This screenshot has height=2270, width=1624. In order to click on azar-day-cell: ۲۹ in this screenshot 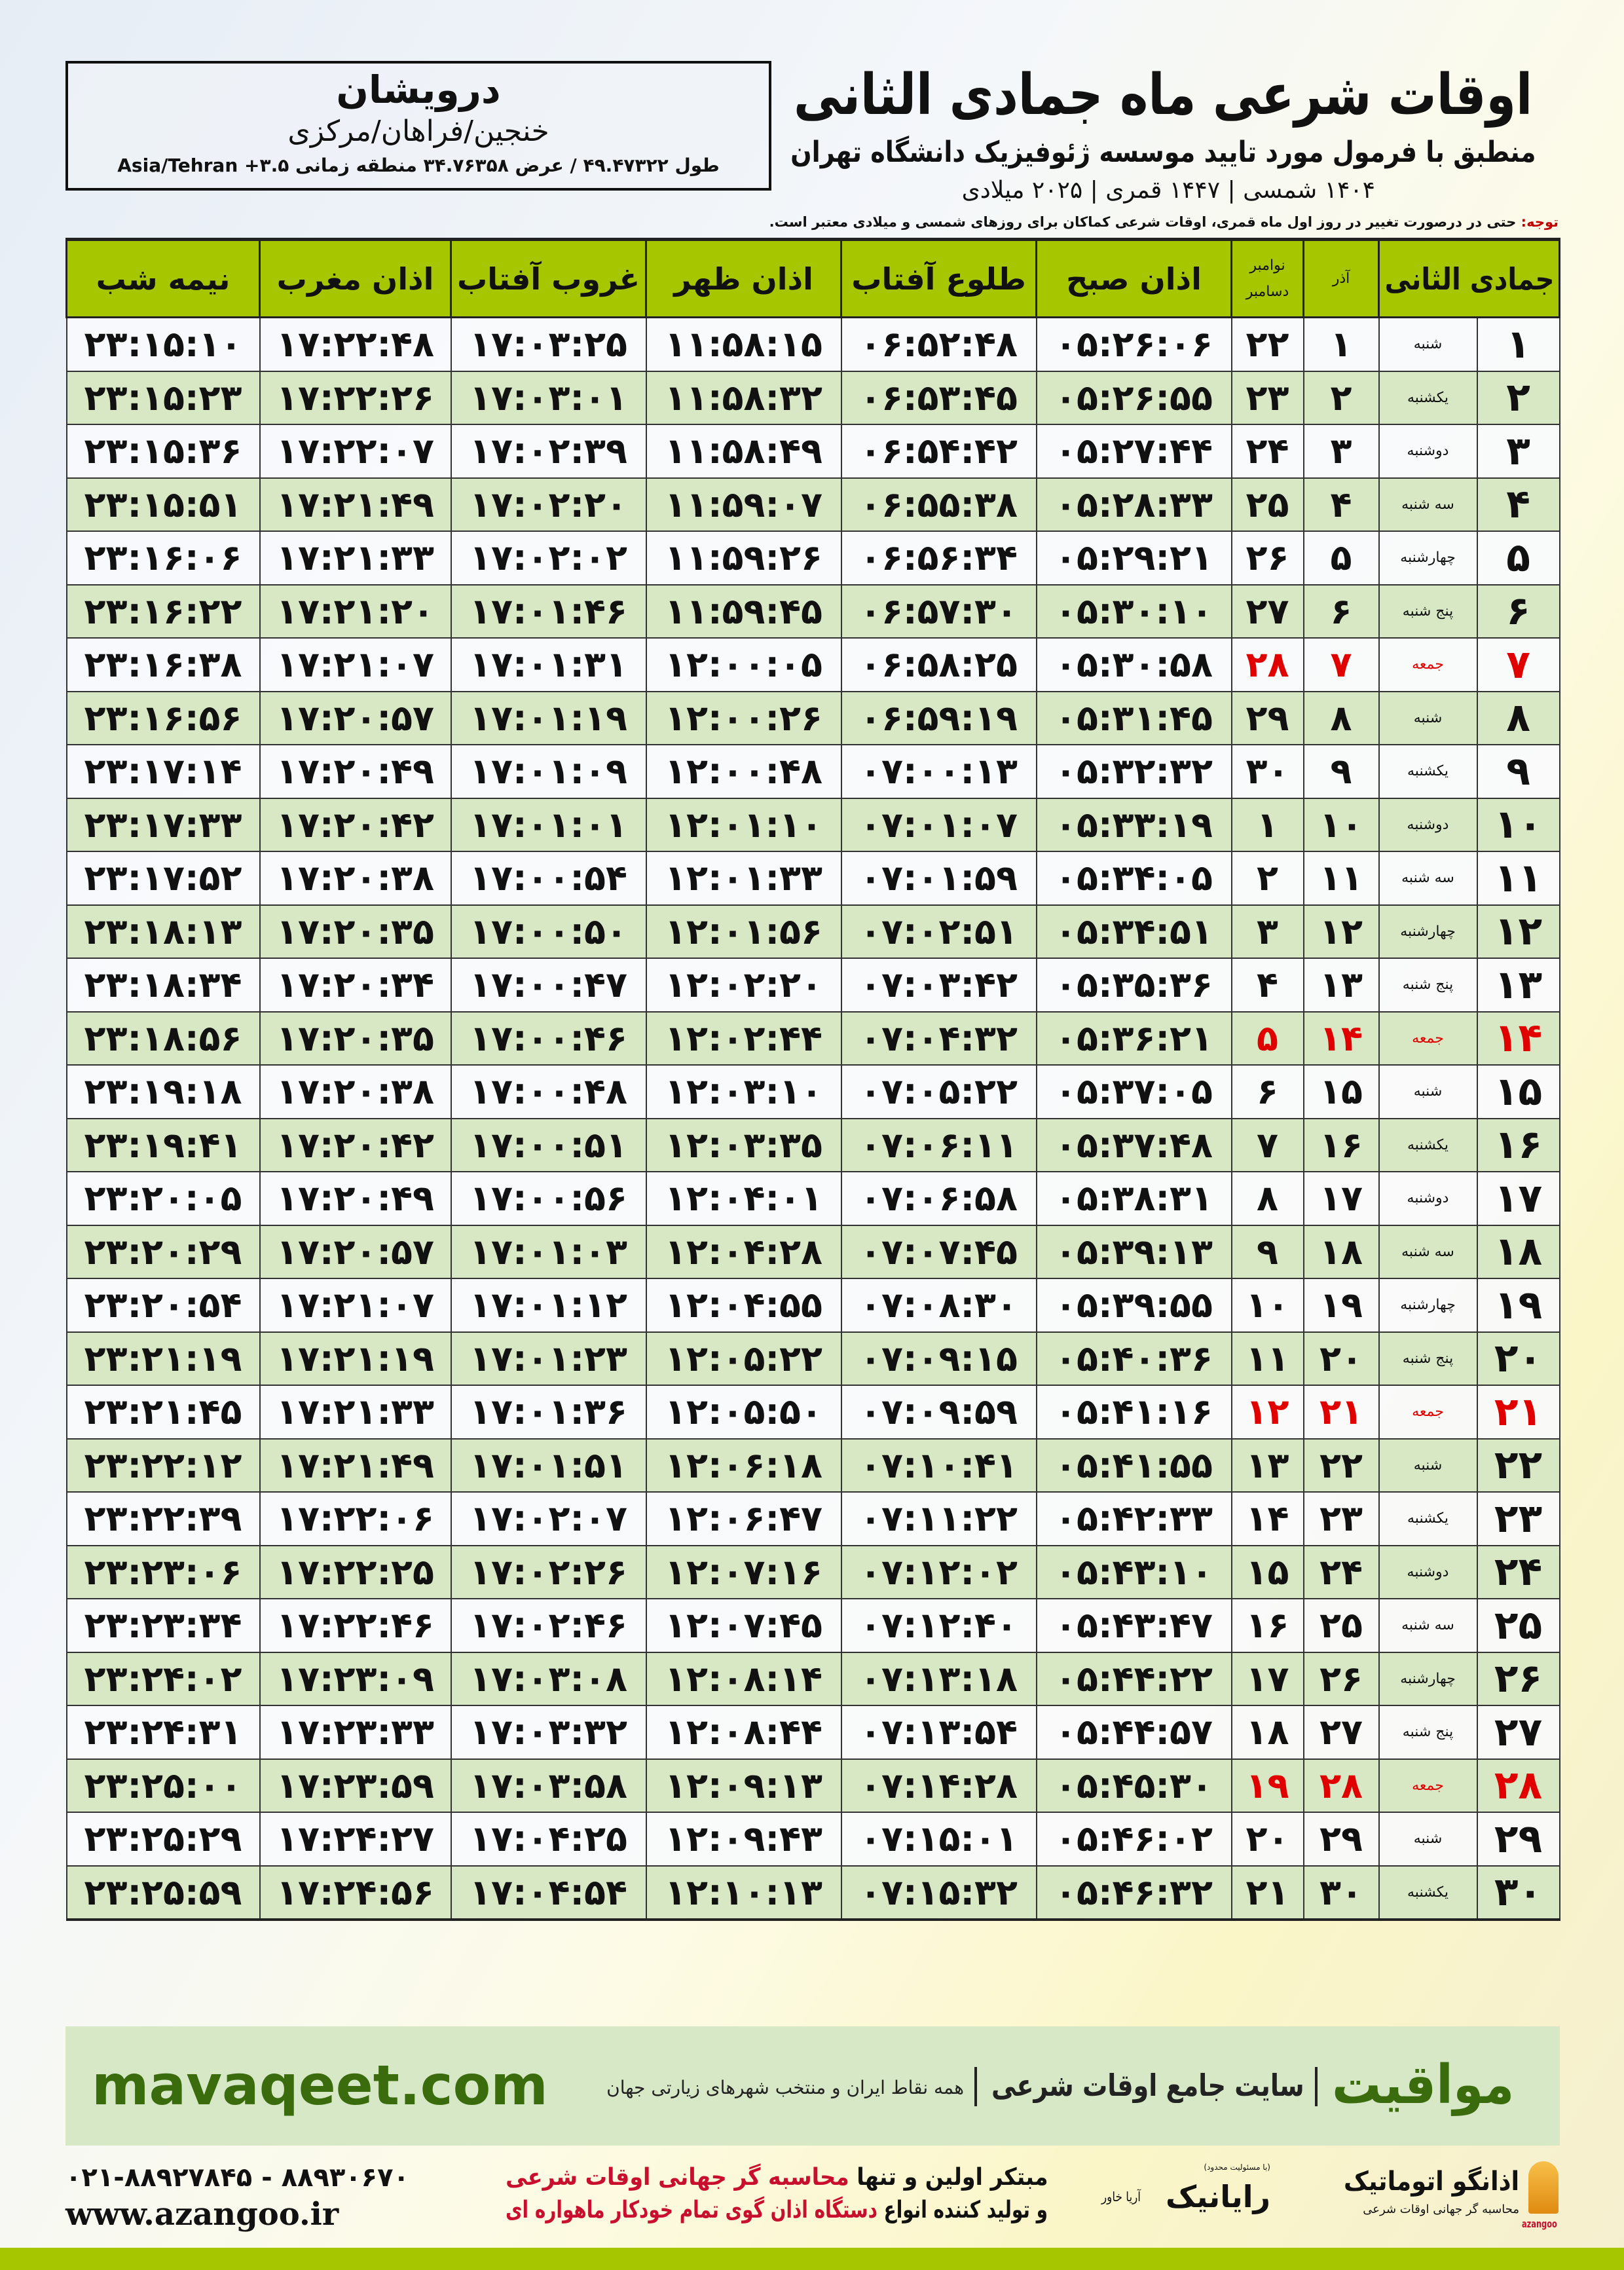, I will do `click(1341, 1839)`.